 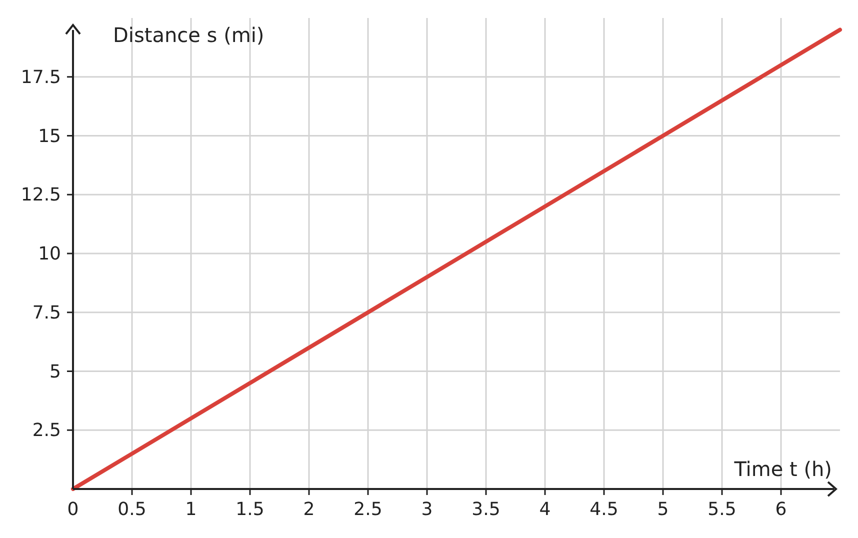 I want to click on x-tick-label: 1, so click(x=191, y=509).